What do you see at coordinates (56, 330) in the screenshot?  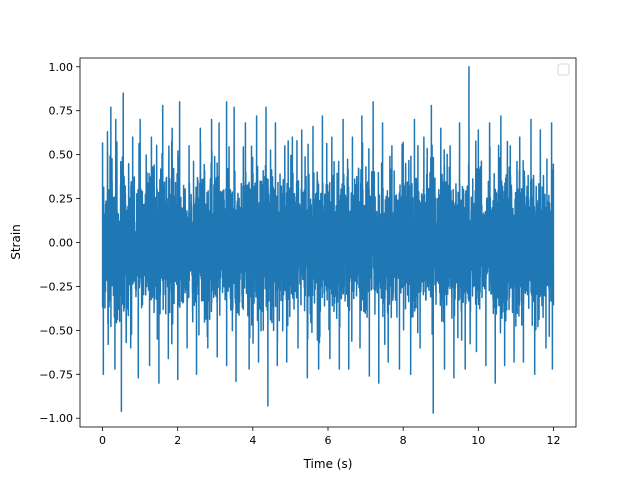 I see `y-tick-label: −0.50` at bounding box center [56, 330].